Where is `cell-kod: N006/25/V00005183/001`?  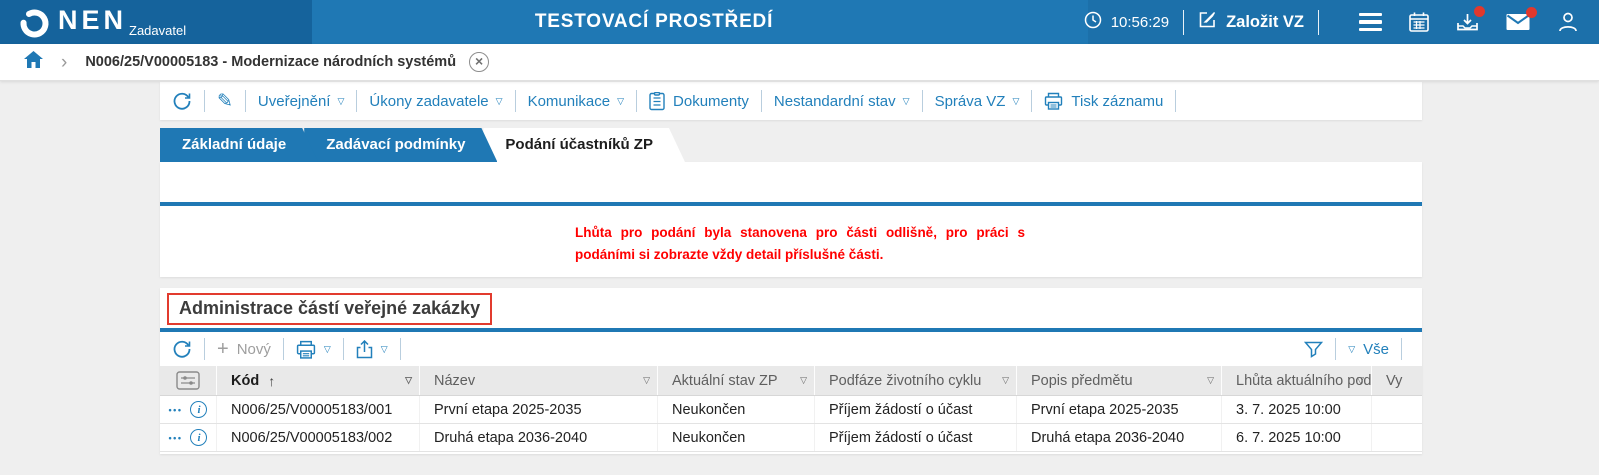
cell-kod: N006/25/V00005183/001 is located at coordinates (318, 409).